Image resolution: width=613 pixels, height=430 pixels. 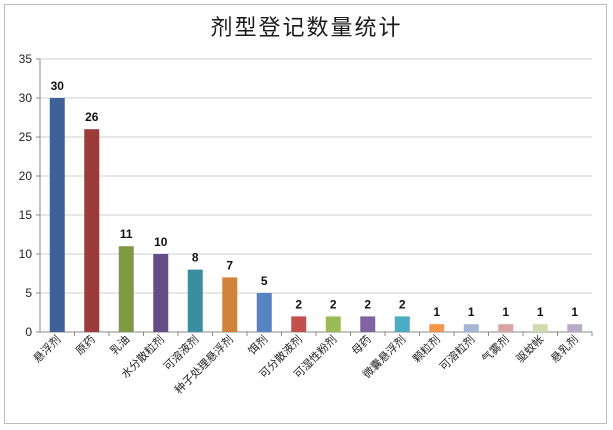 What do you see at coordinates (92, 117) in the screenshot?
I see `data-label: 26` at bounding box center [92, 117].